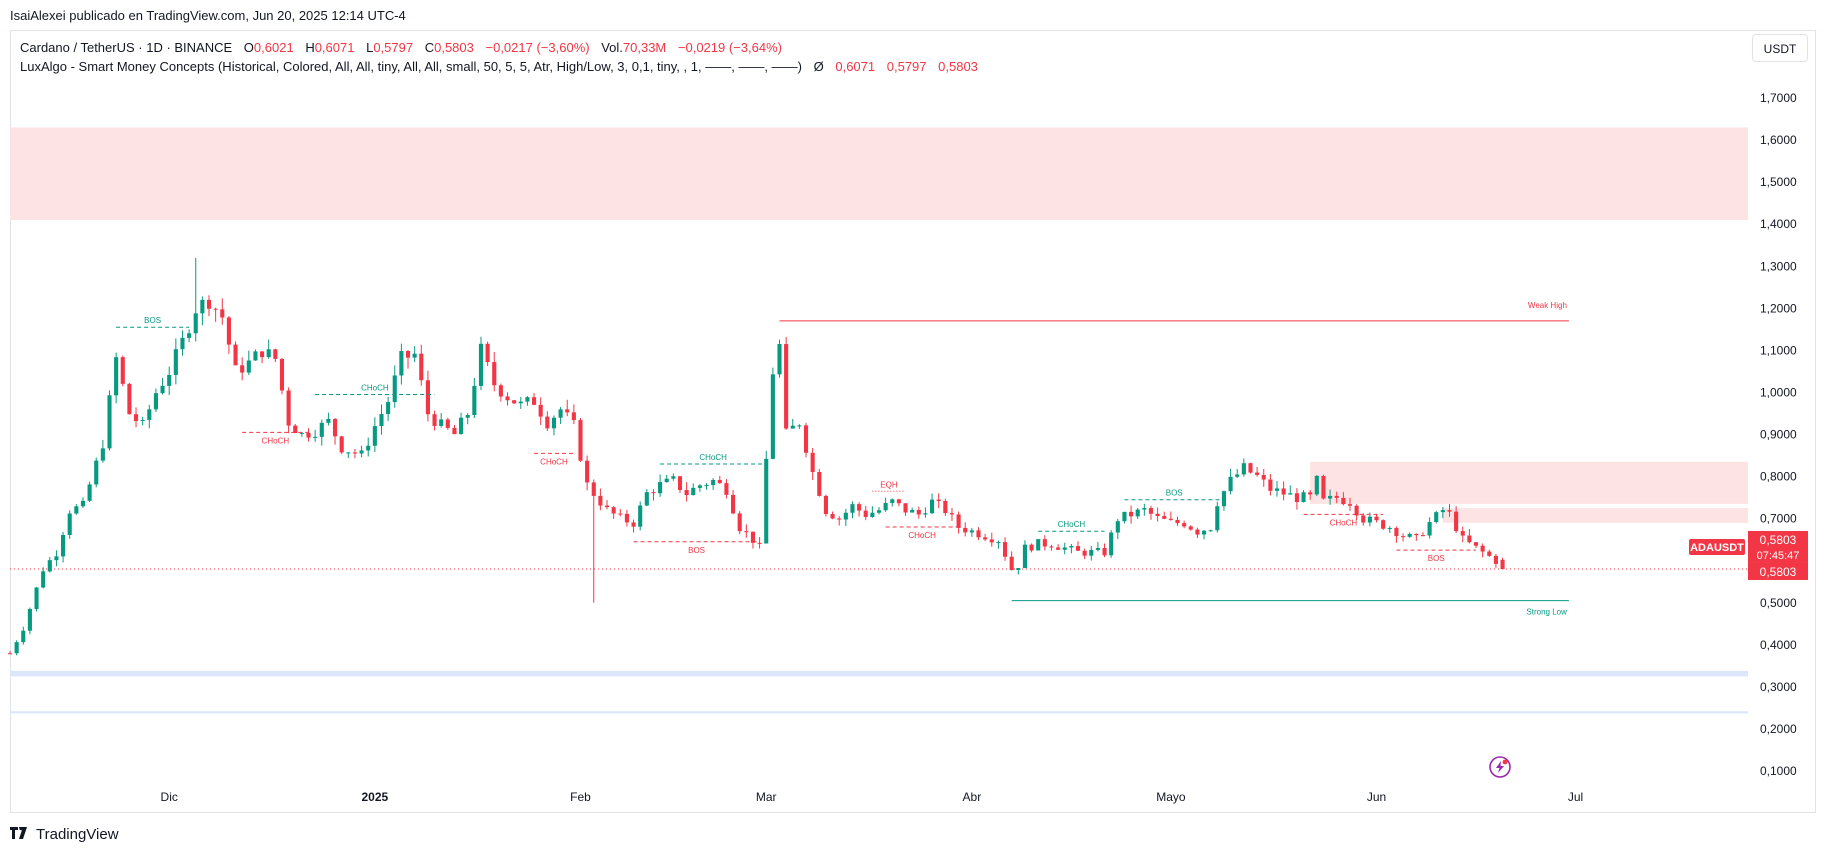 This screenshot has height=853, width=1826. Describe the element at coordinates (64, 834) in the screenshot. I see `tradingview-brand: TradingView` at that location.